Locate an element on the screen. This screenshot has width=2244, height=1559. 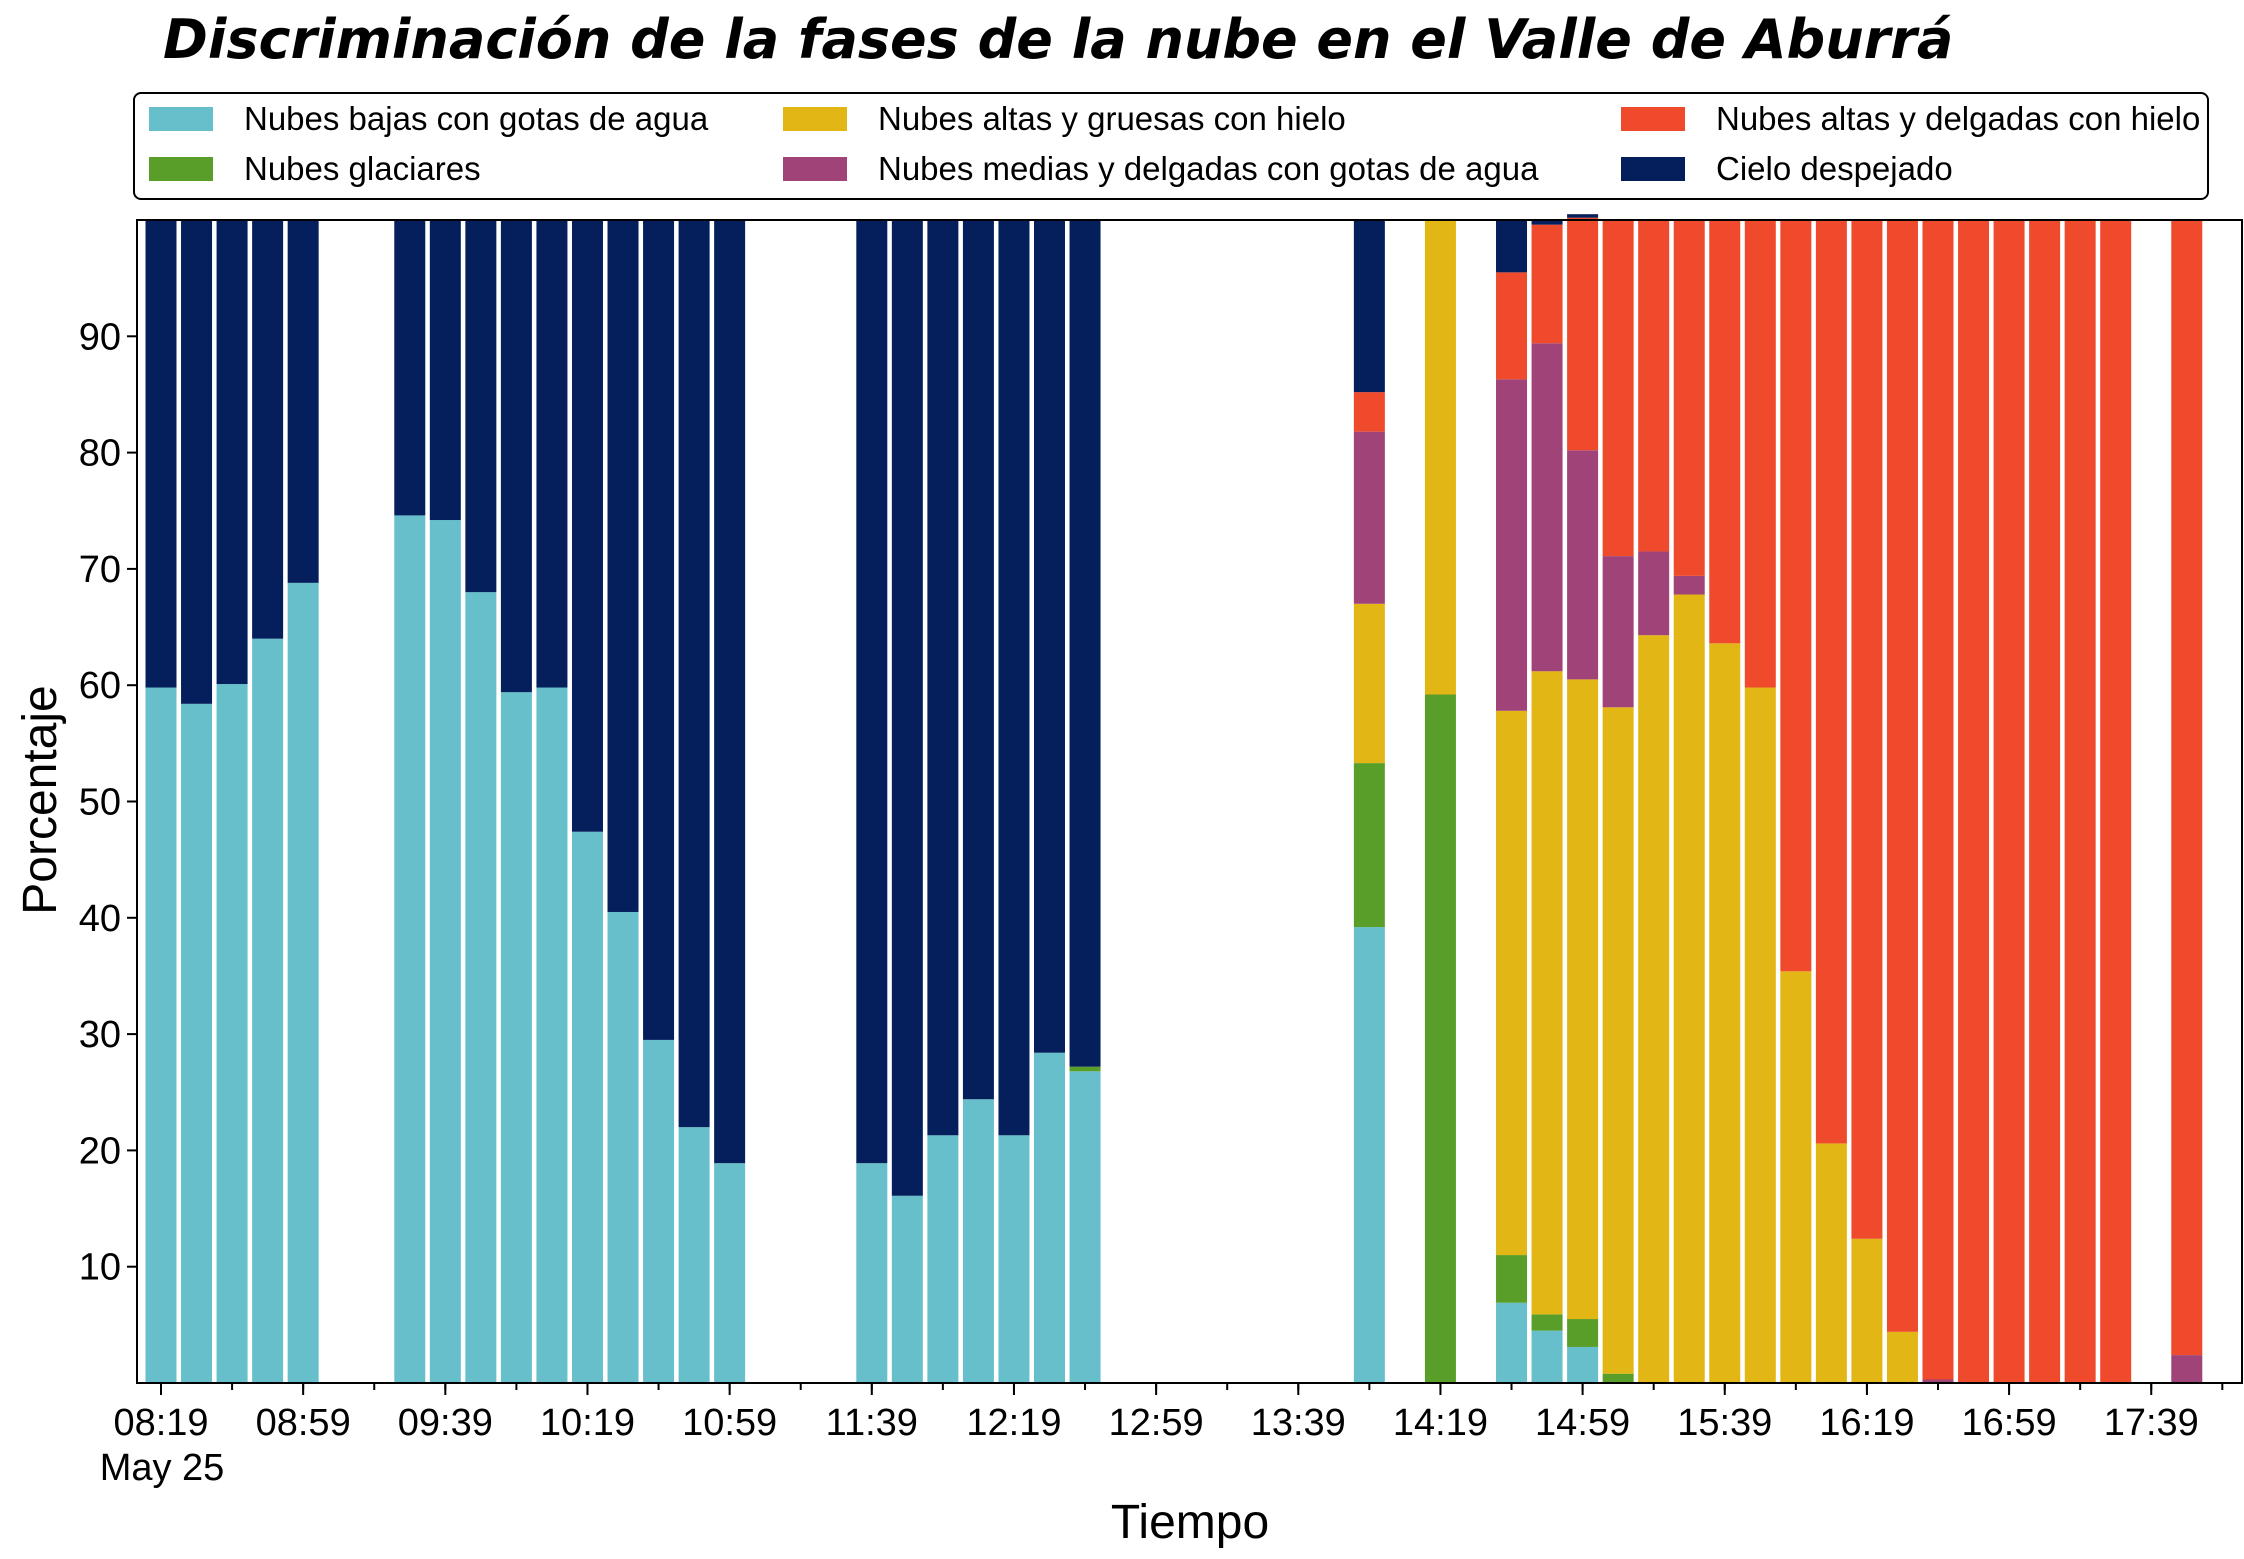
legend-label: Cielo despejado is located at coordinates (1834, 168).